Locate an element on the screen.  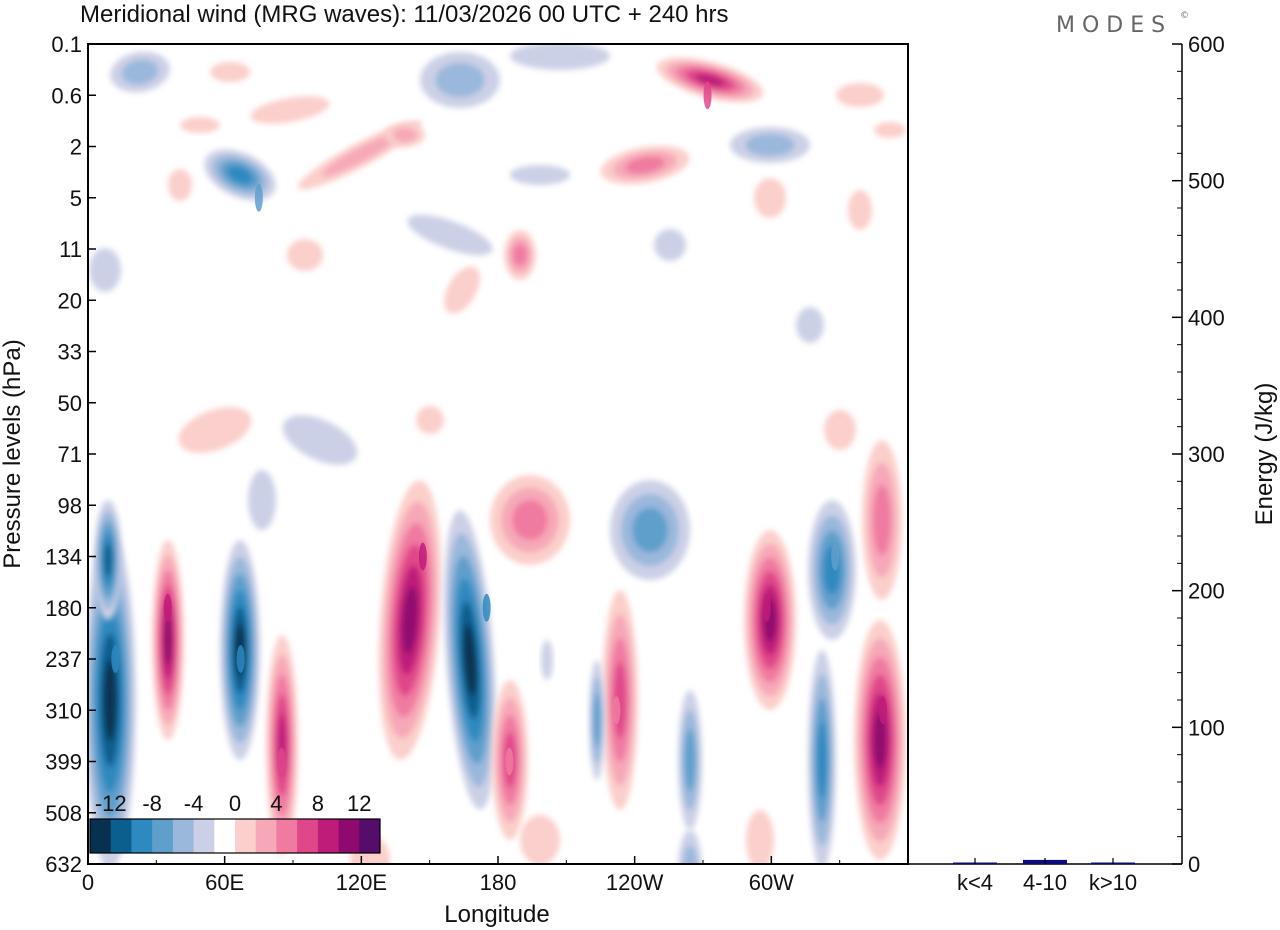
y-tick-label: 508 is located at coordinates (63, 813).